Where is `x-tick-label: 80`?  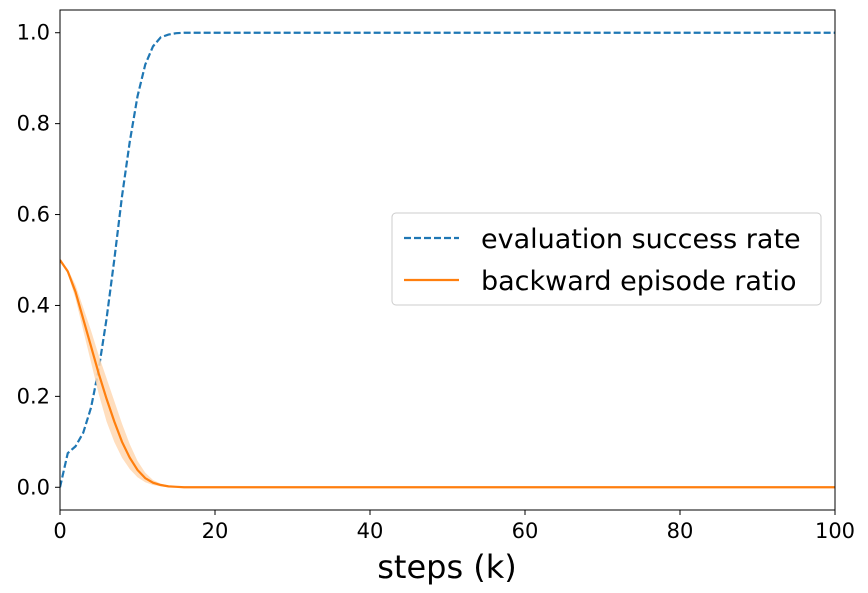
x-tick-label: 80 is located at coordinates (680, 531).